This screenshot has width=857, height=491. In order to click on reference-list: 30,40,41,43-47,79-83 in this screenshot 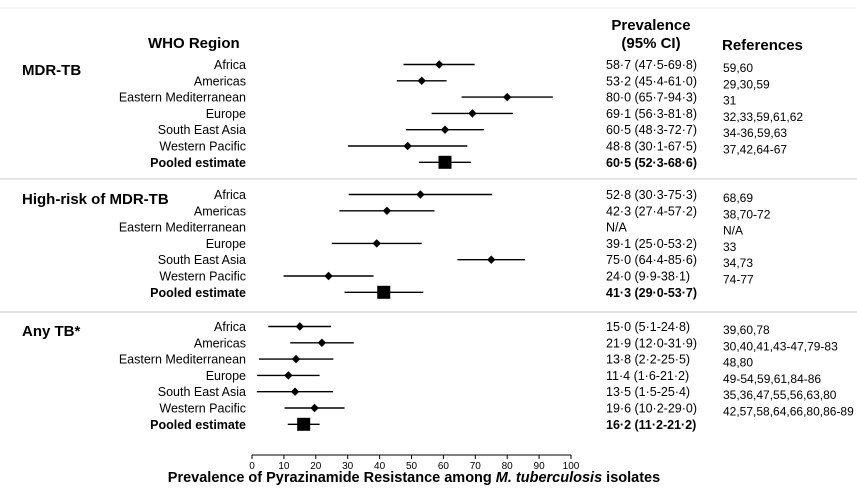, I will do `click(780, 346)`.